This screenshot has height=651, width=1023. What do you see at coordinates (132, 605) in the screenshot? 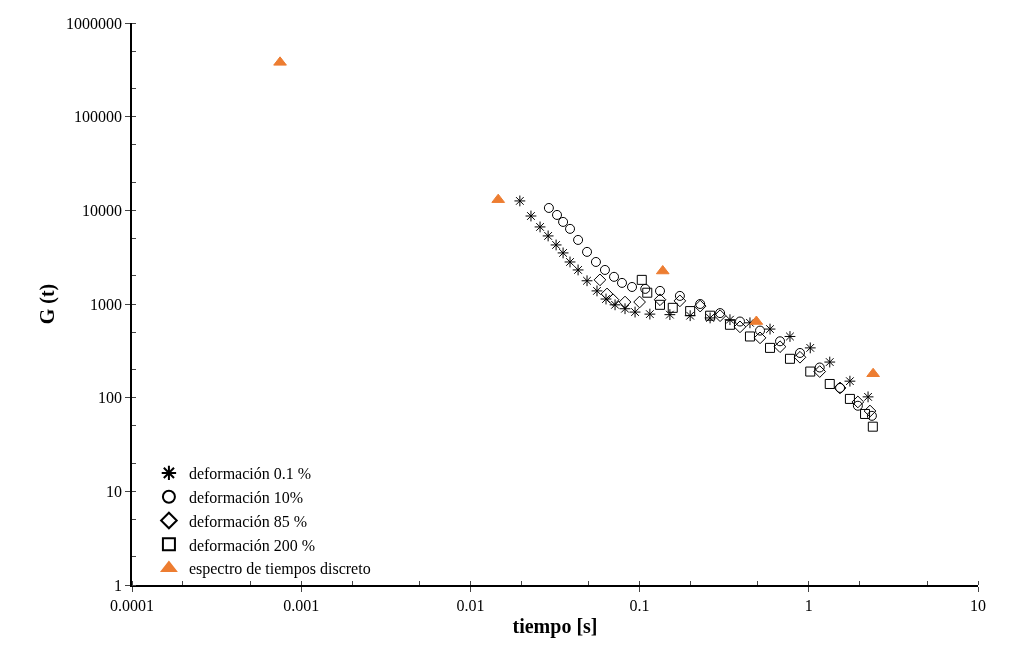
I see `x-tick-label: 0.0001` at bounding box center [132, 605].